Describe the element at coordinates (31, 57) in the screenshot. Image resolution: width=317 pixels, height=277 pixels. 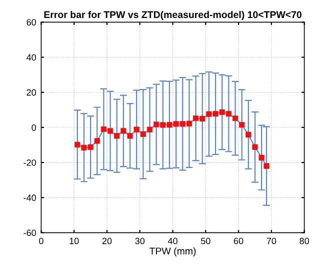
I see `y-tick-label: 40` at that location.